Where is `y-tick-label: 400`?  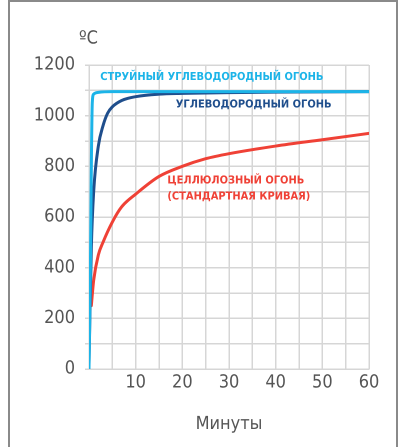 y-tick-label: 400 is located at coordinates (59, 267).